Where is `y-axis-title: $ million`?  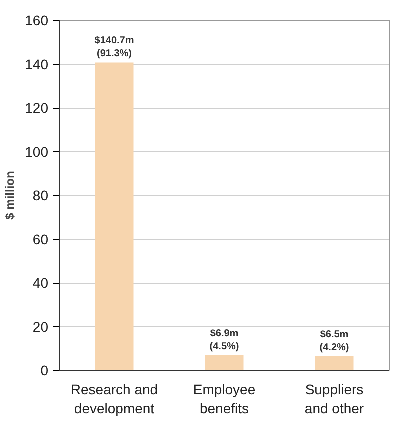 y-axis-title: $ million is located at coordinates (10, 195).